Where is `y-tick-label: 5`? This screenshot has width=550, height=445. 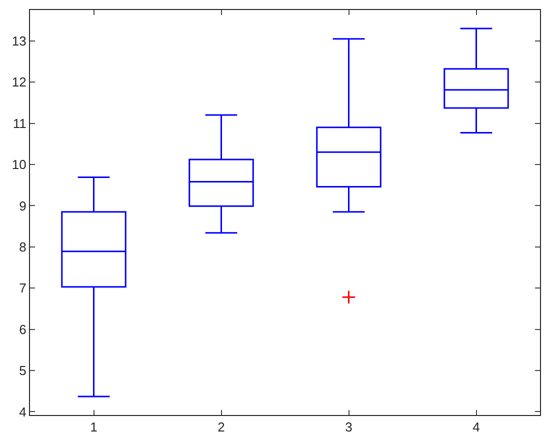 y-tick-label: 5 is located at coordinates (22, 370).